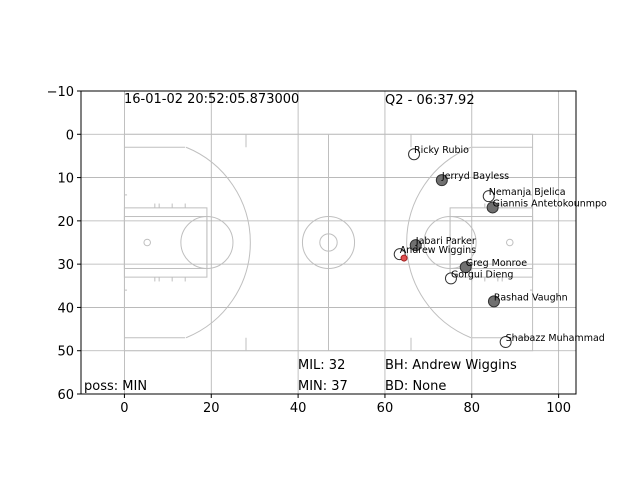 The width and height of the screenshot is (640, 480). I want to click on x-tick-label: 100, so click(558, 408).